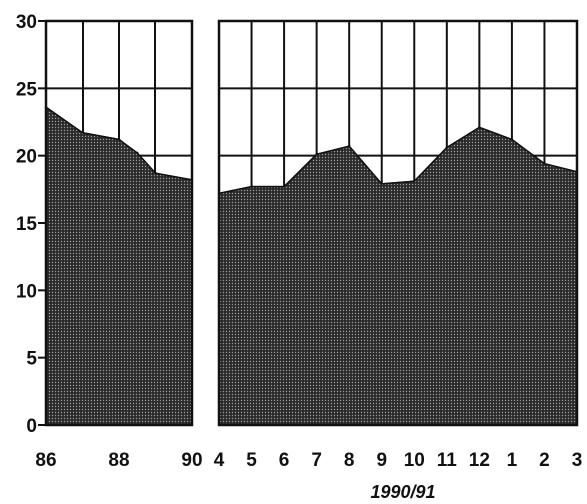  What do you see at coordinates (219, 460) in the screenshot?
I see `x-tick-label: 4` at bounding box center [219, 460].